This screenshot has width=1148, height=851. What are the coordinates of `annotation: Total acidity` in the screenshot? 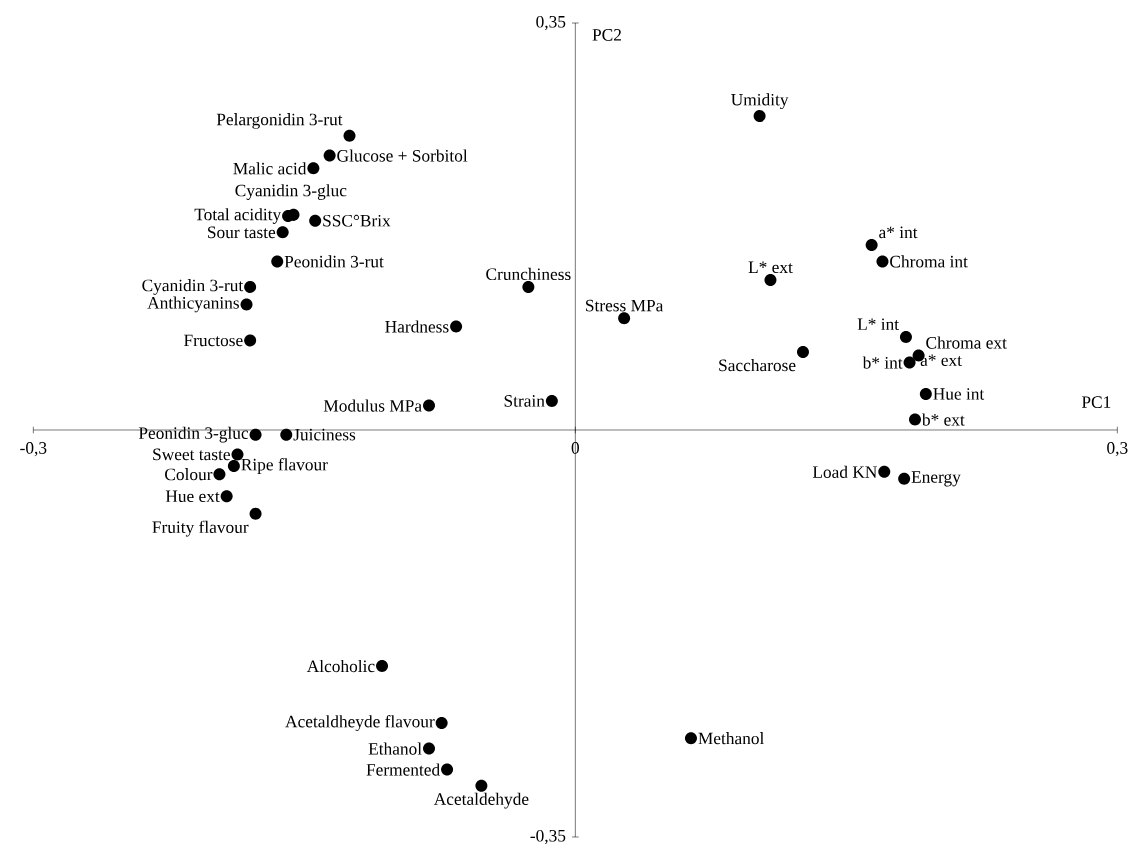 It's located at (238, 216).